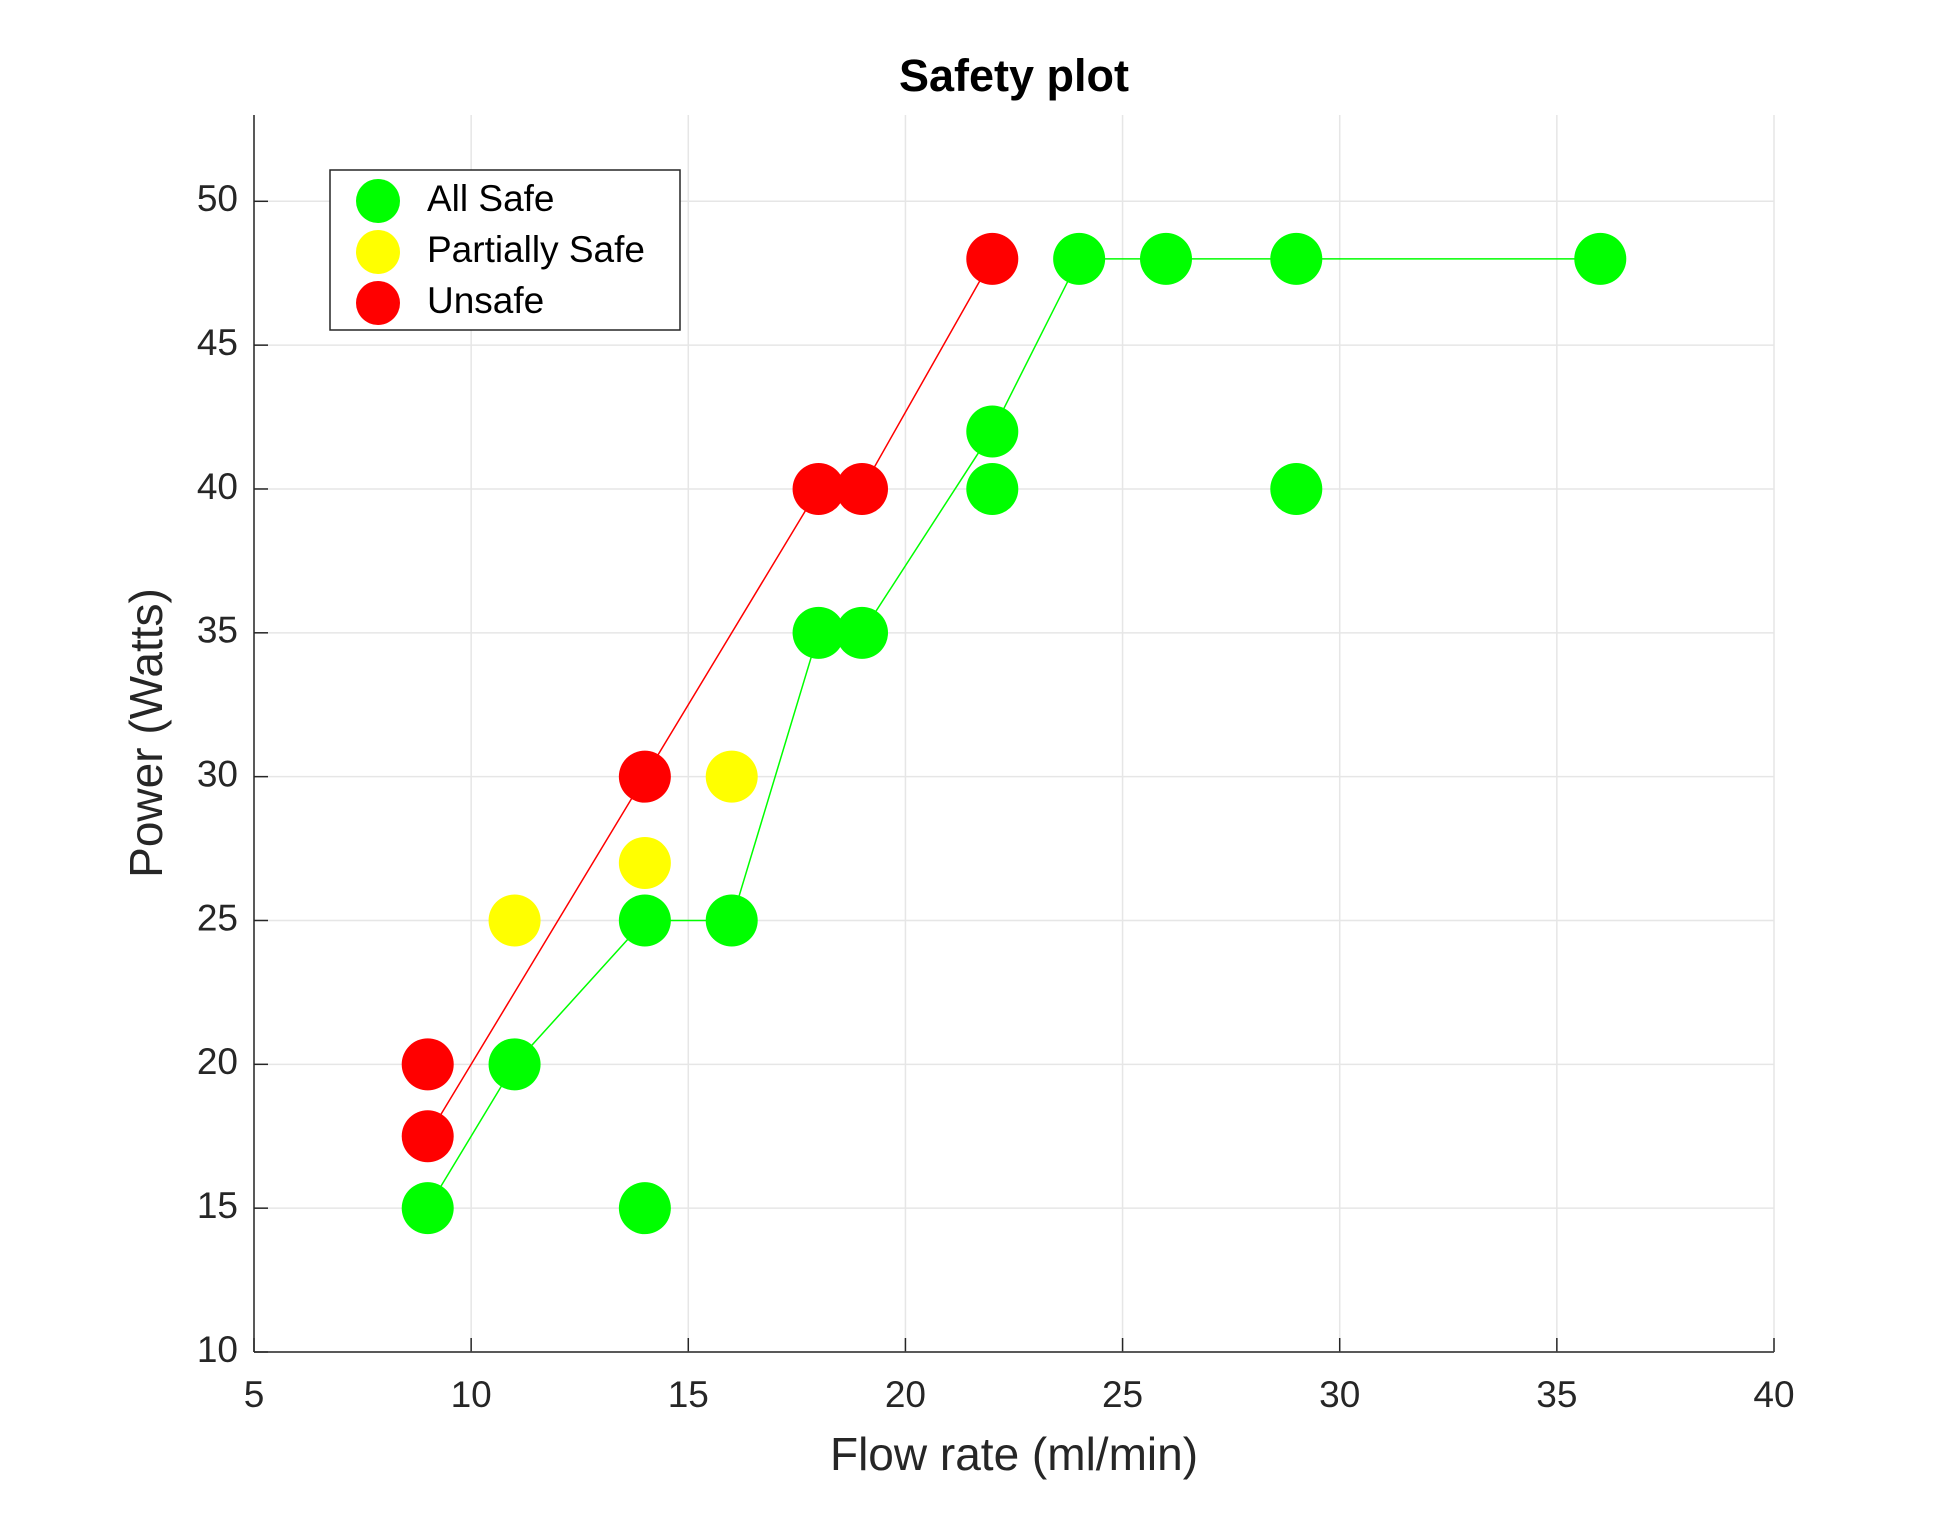 This screenshot has height=1513, width=1950. What do you see at coordinates (217, 1205) in the screenshot?
I see `y-tick-label: 15` at bounding box center [217, 1205].